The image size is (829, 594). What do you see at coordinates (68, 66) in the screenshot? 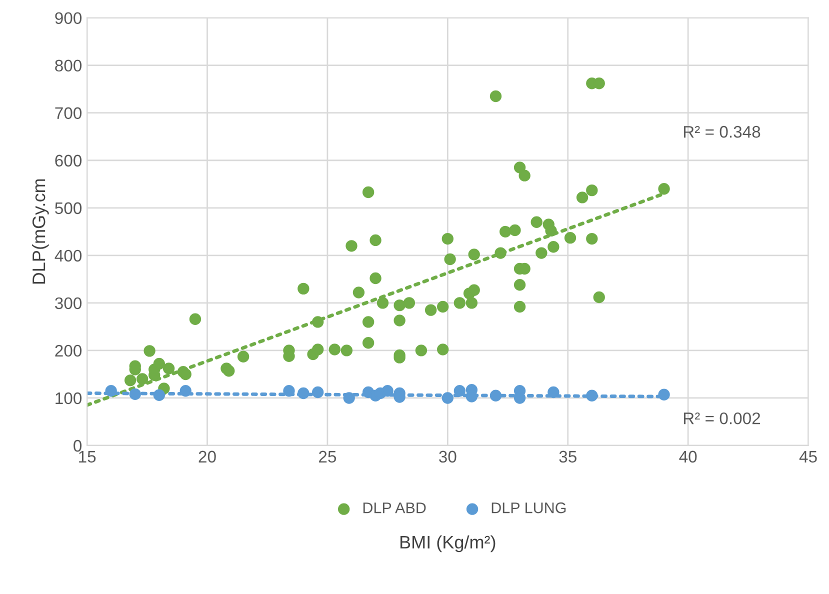
I see `y-tick-label: 800` at bounding box center [68, 66].